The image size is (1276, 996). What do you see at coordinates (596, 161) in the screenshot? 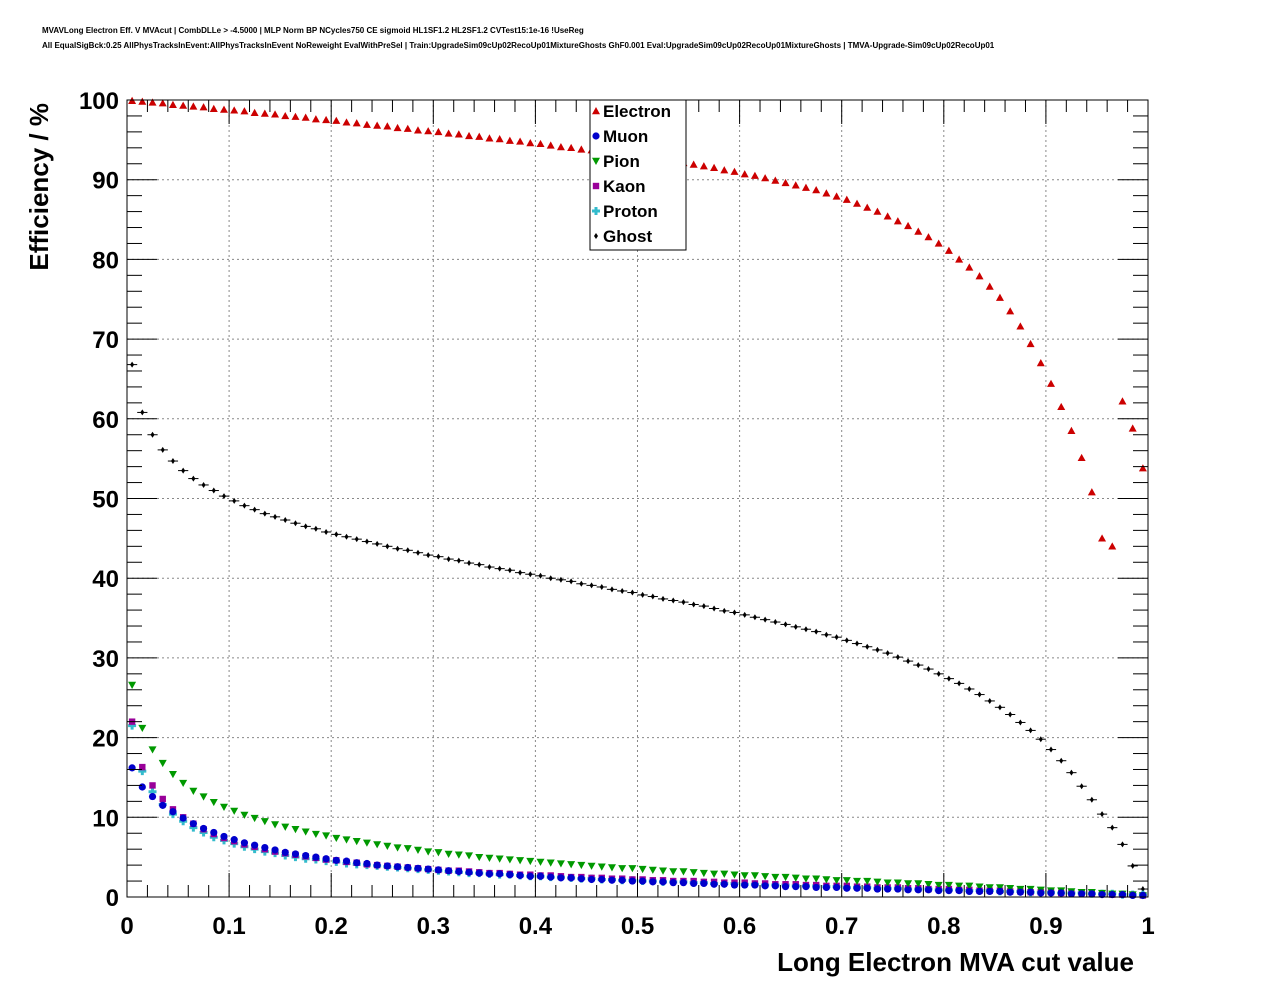
I see `pion-legend-marker` at bounding box center [596, 161].